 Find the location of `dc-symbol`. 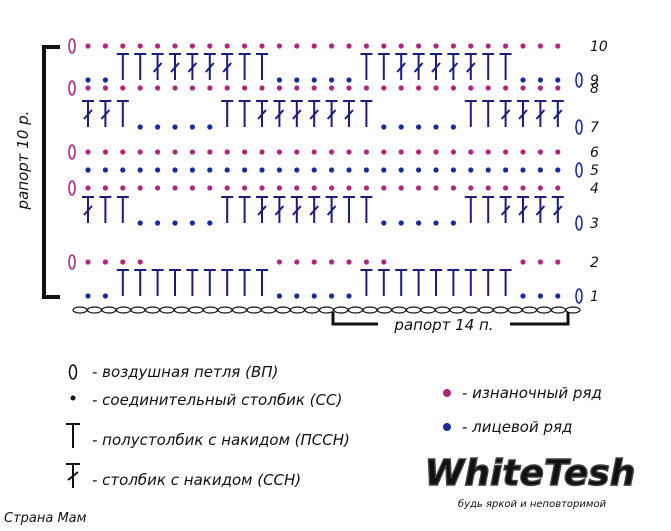

dc-symbol is located at coordinates (73, 475).